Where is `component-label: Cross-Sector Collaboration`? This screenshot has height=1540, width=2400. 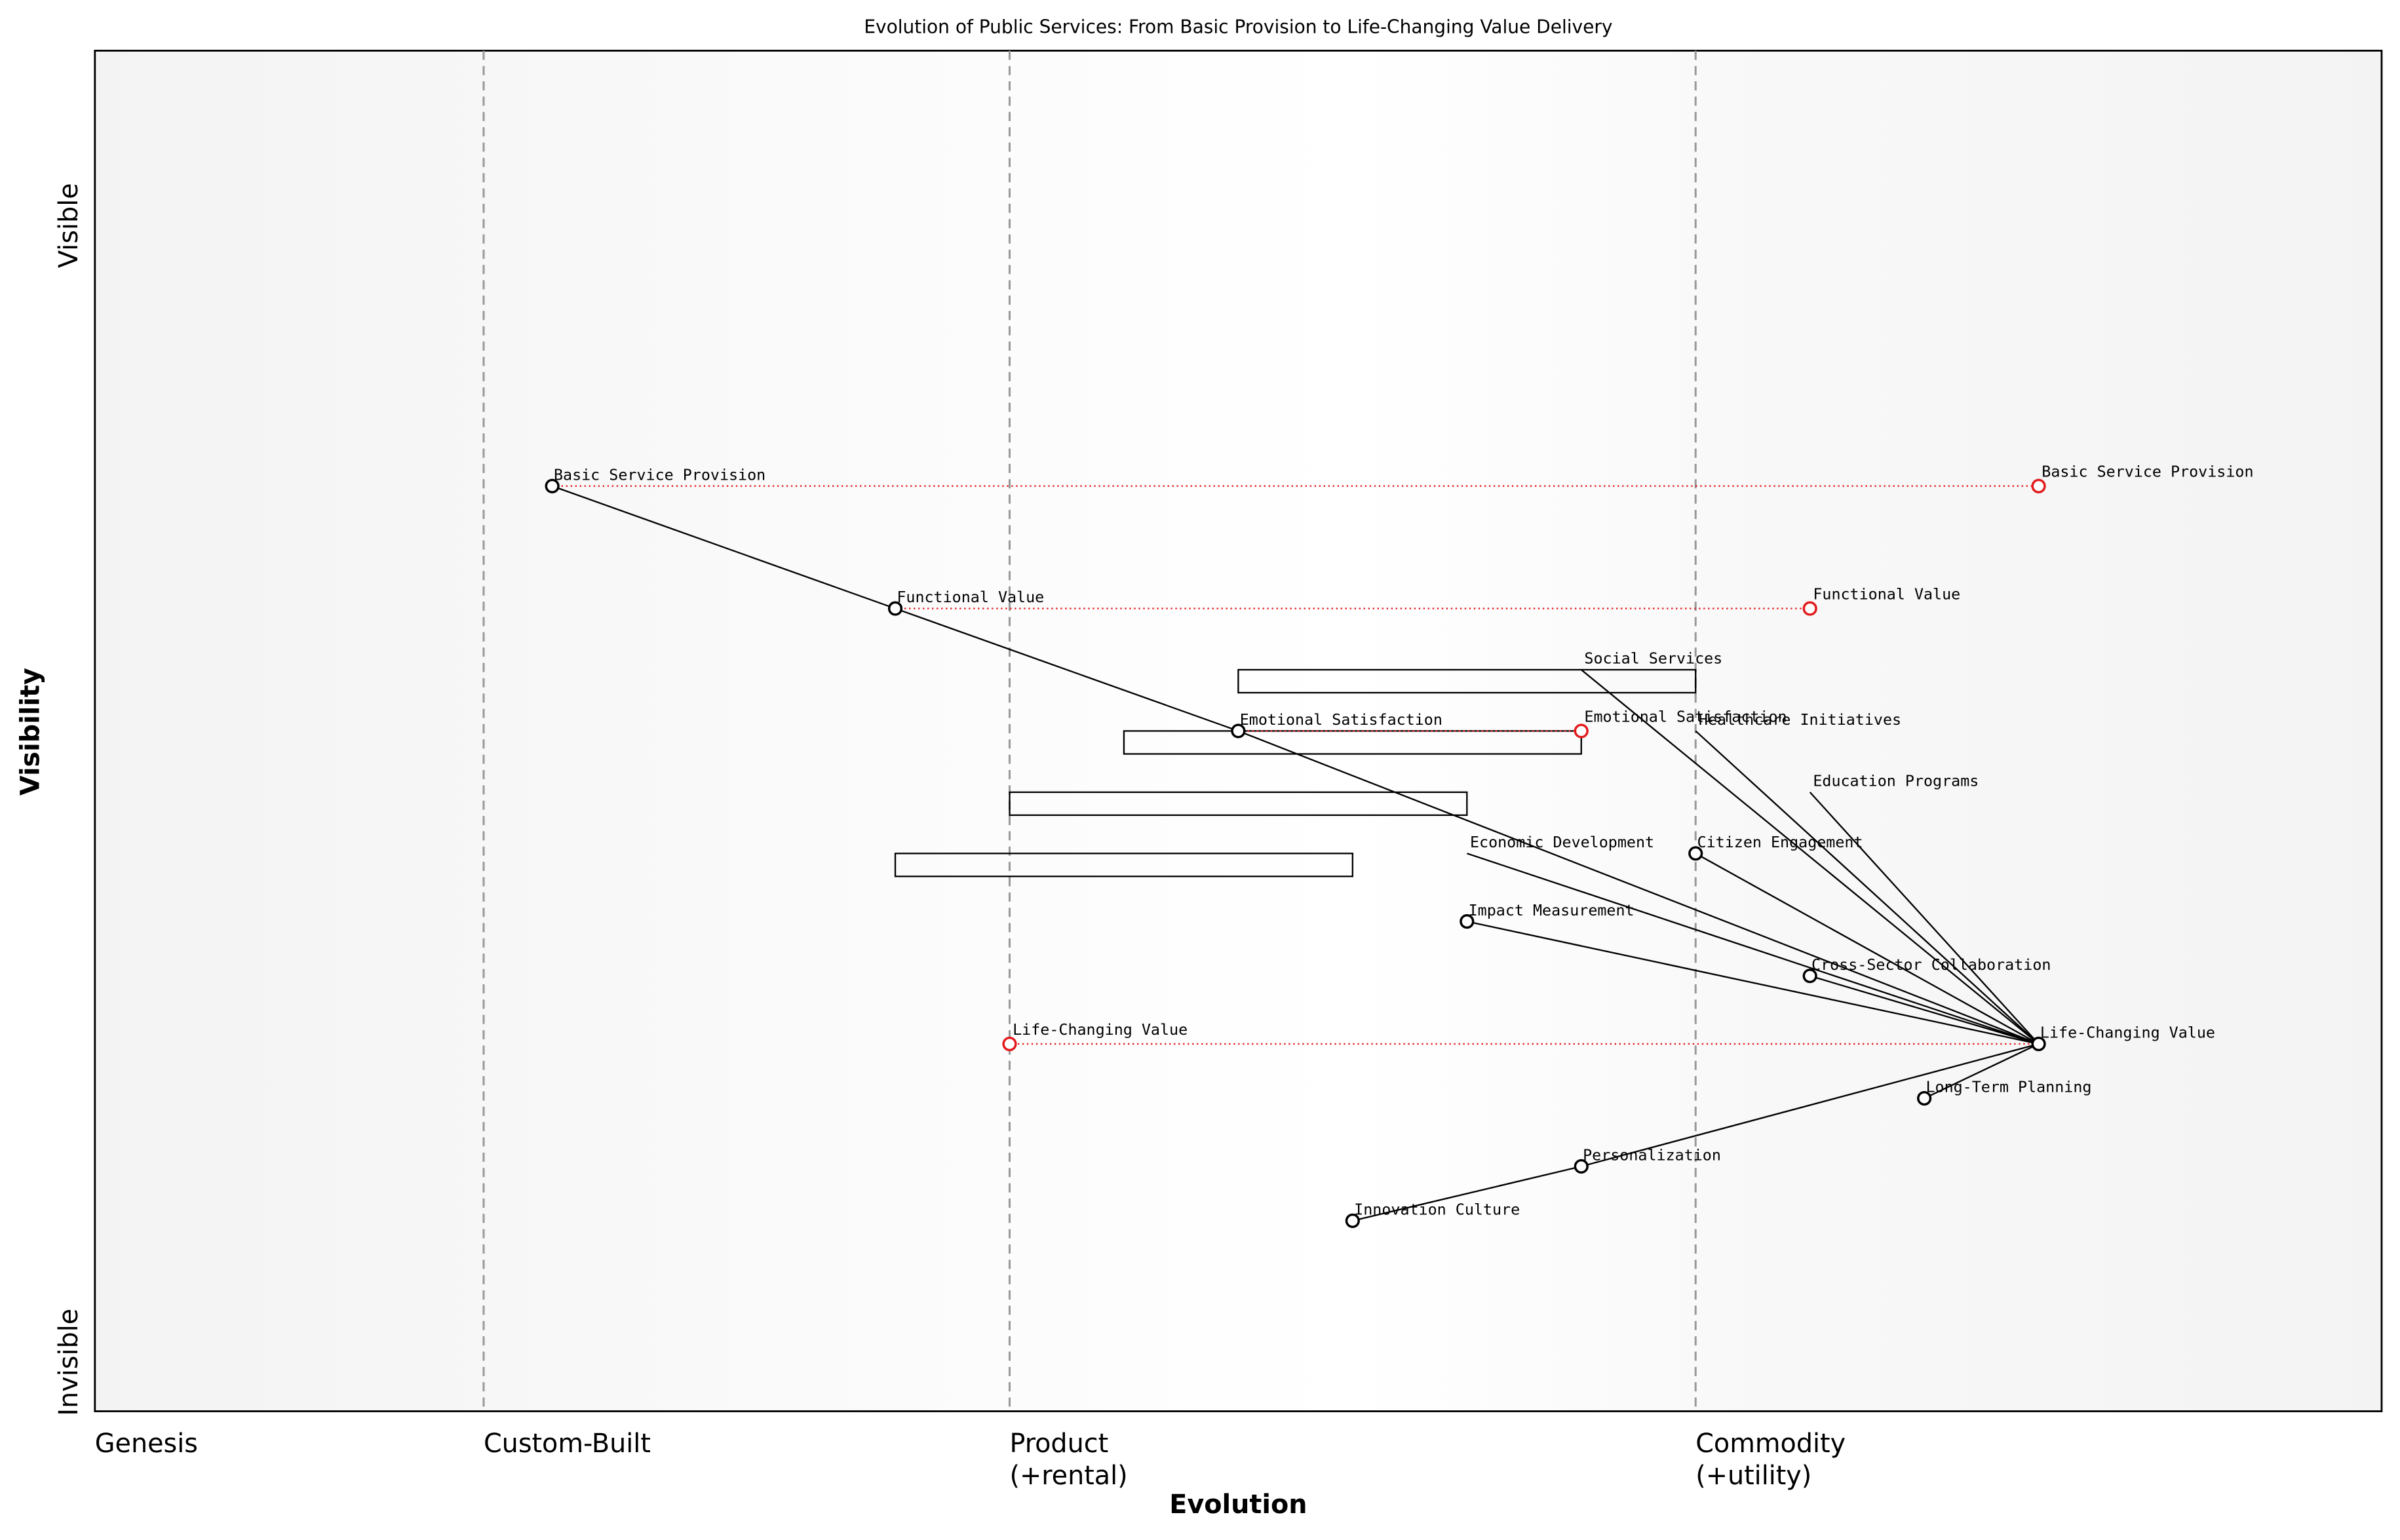 component-label: Cross-Sector Collaboration is located at coordinates (1931, 964).